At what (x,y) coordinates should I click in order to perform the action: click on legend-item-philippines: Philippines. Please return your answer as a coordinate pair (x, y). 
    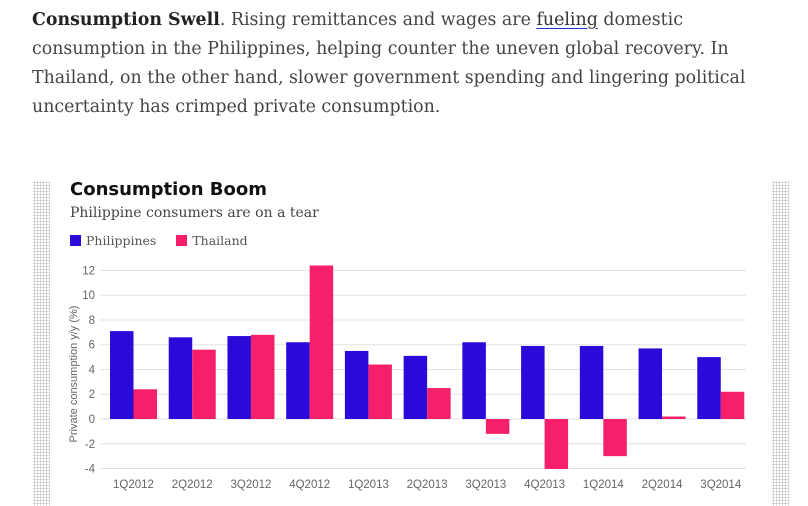
    Looking at the image, I should click on (113, 240).